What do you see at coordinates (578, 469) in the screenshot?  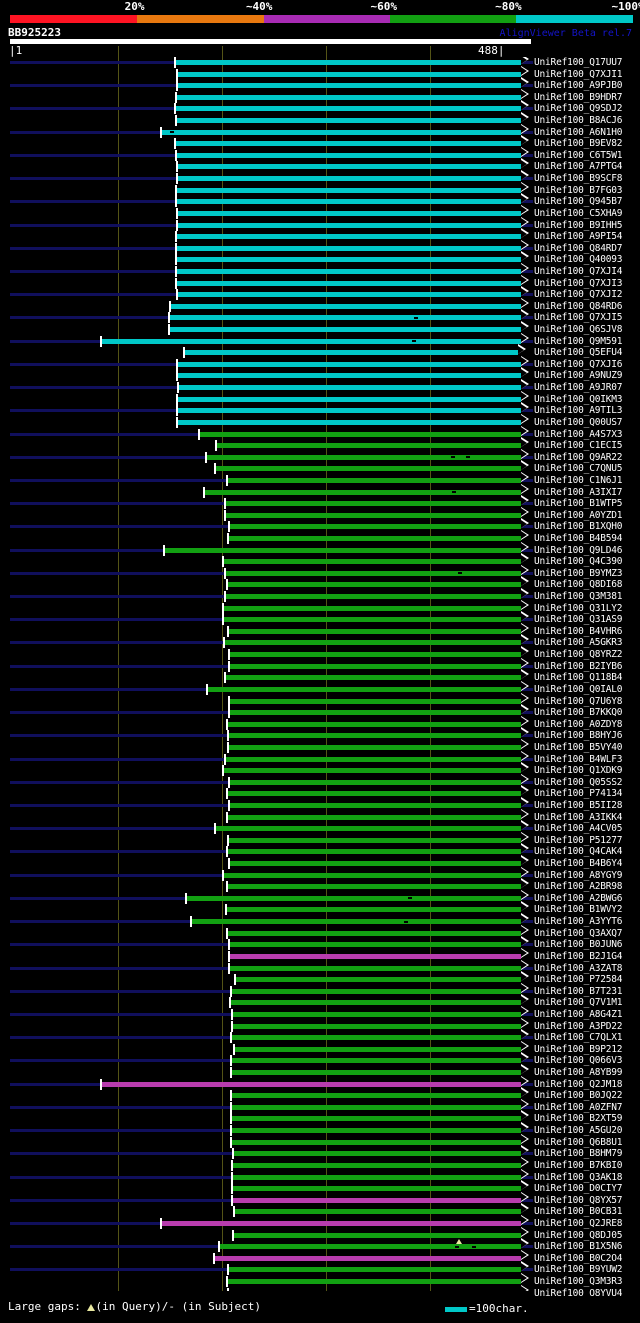 I see `hit-id-label: UniRef100_C7QNU5` at bounding box center [578, 469].